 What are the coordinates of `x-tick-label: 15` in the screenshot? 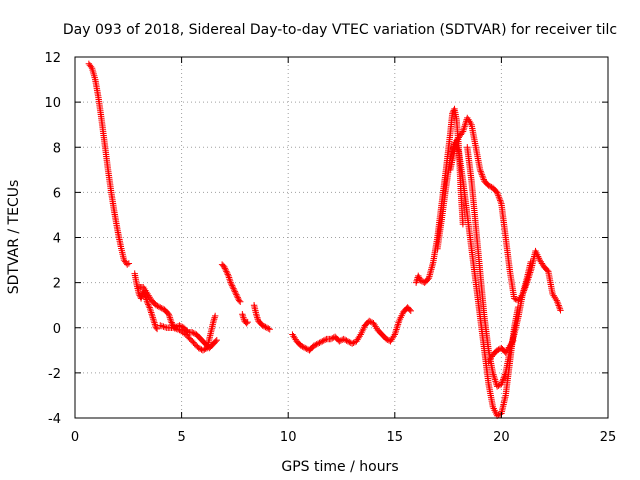 It's located at (395, 437).